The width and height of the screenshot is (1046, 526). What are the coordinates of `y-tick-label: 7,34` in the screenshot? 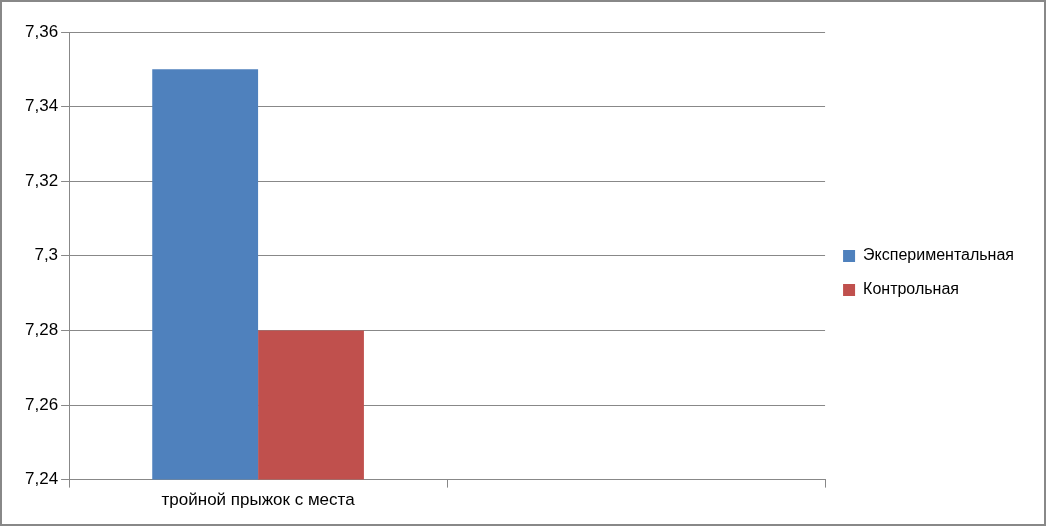 It's located at (41, 106).